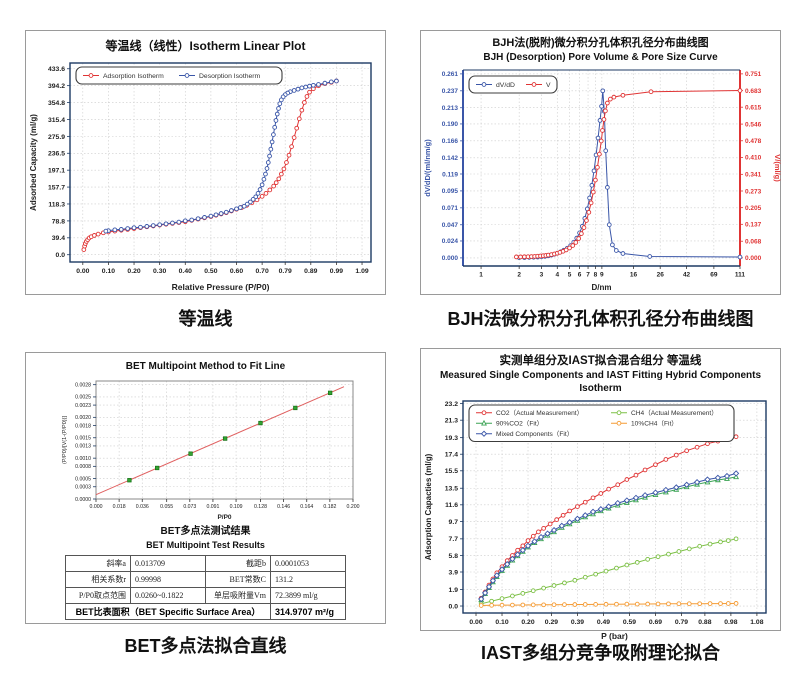 This screenshot has width=800, height=675. Describe the element at coordinates (753, 91) in the screenshot. I see `svg-text: 0.683` at that location.